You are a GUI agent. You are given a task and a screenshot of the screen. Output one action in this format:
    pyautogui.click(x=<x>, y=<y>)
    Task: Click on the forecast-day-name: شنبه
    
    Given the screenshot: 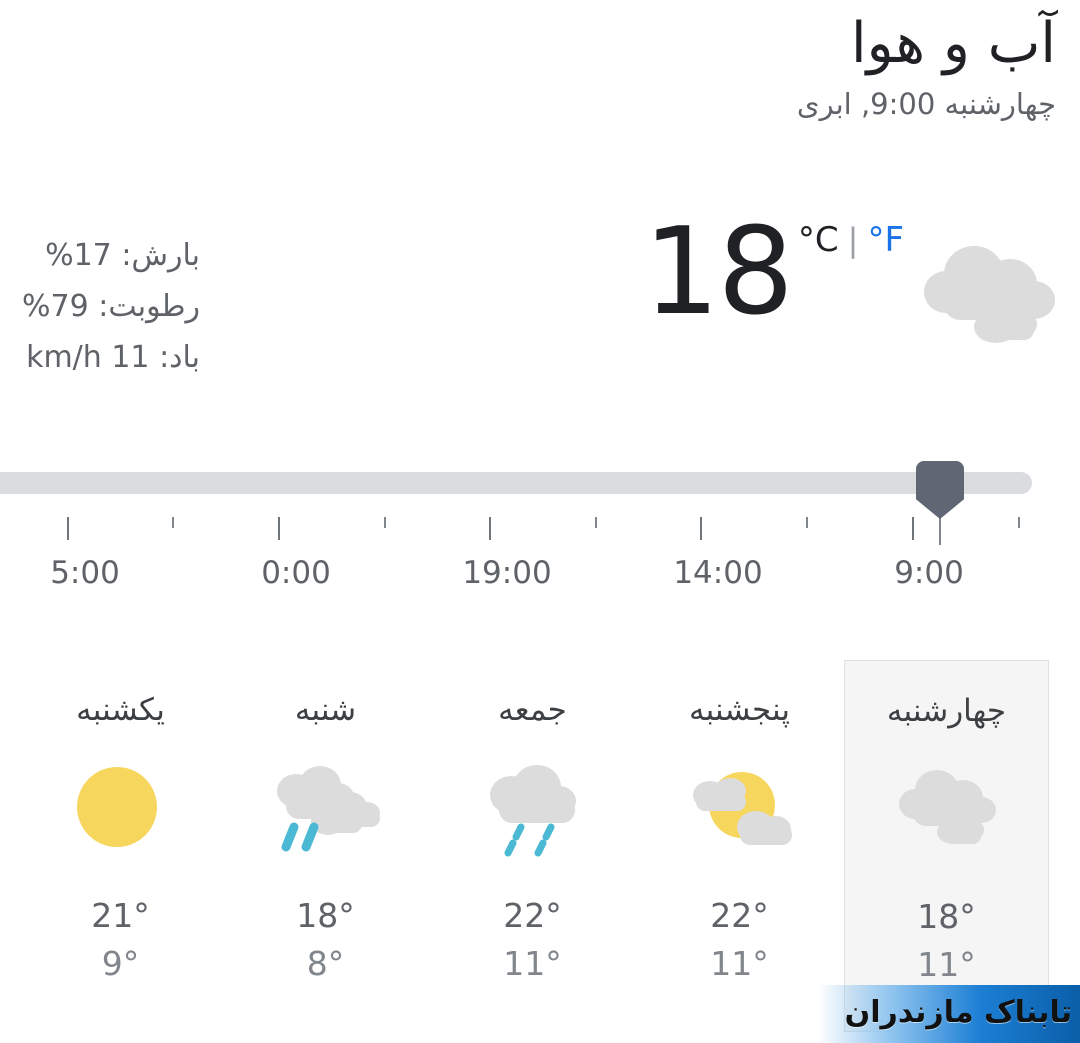 What is the action you would take?
    pyautogui.click(x=325, y=710)
    